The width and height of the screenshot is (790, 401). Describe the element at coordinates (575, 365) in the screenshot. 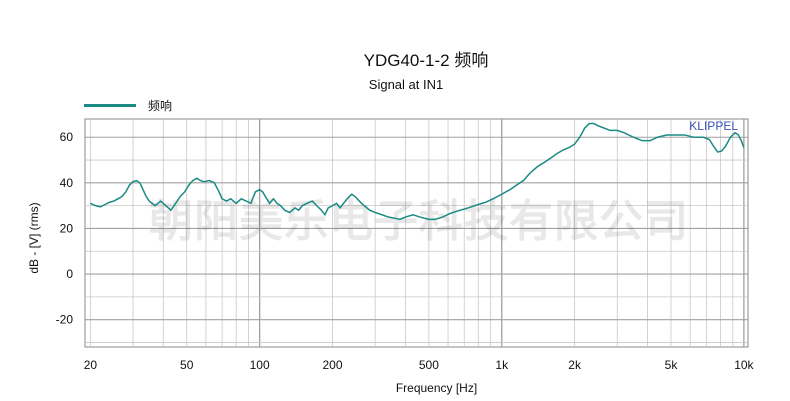

I see `x-tick-label: 2k` at that location.